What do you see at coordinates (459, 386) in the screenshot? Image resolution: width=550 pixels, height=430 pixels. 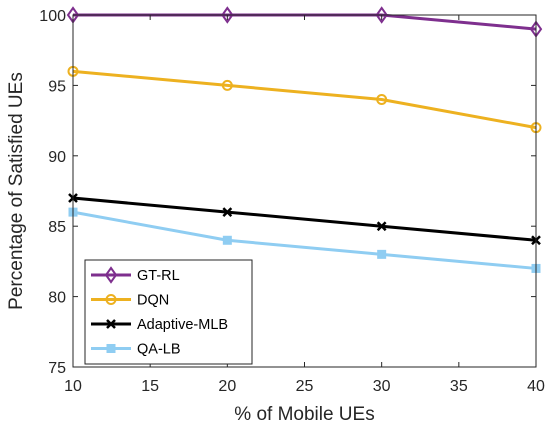 I see `x-tick-label: 35` at bounding box center [459, 386].